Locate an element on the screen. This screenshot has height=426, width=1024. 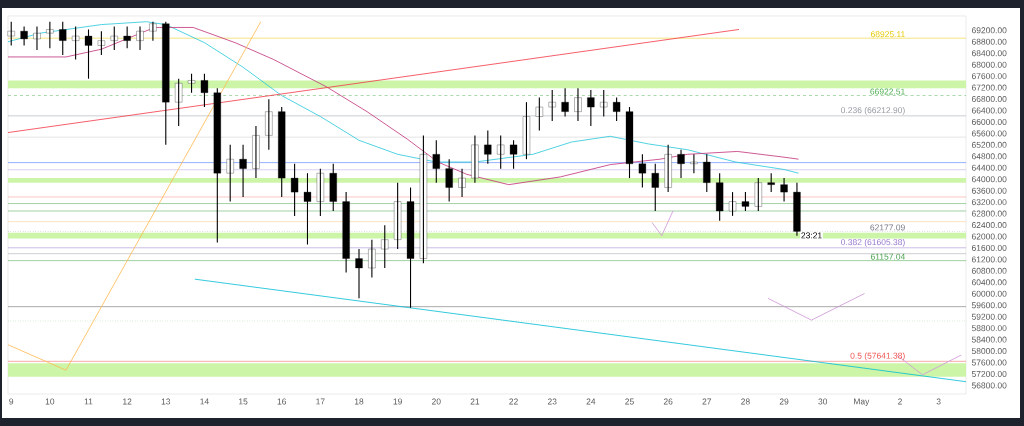
x-tick-label: 13 is located at coordinates (166, 401).